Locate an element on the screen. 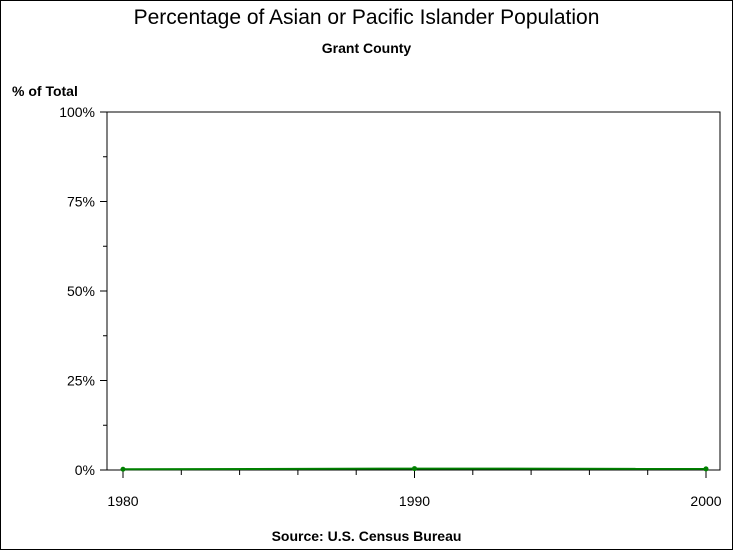  source-note: Source: U.S. Census Bureau is located at coordinates (366, 536).